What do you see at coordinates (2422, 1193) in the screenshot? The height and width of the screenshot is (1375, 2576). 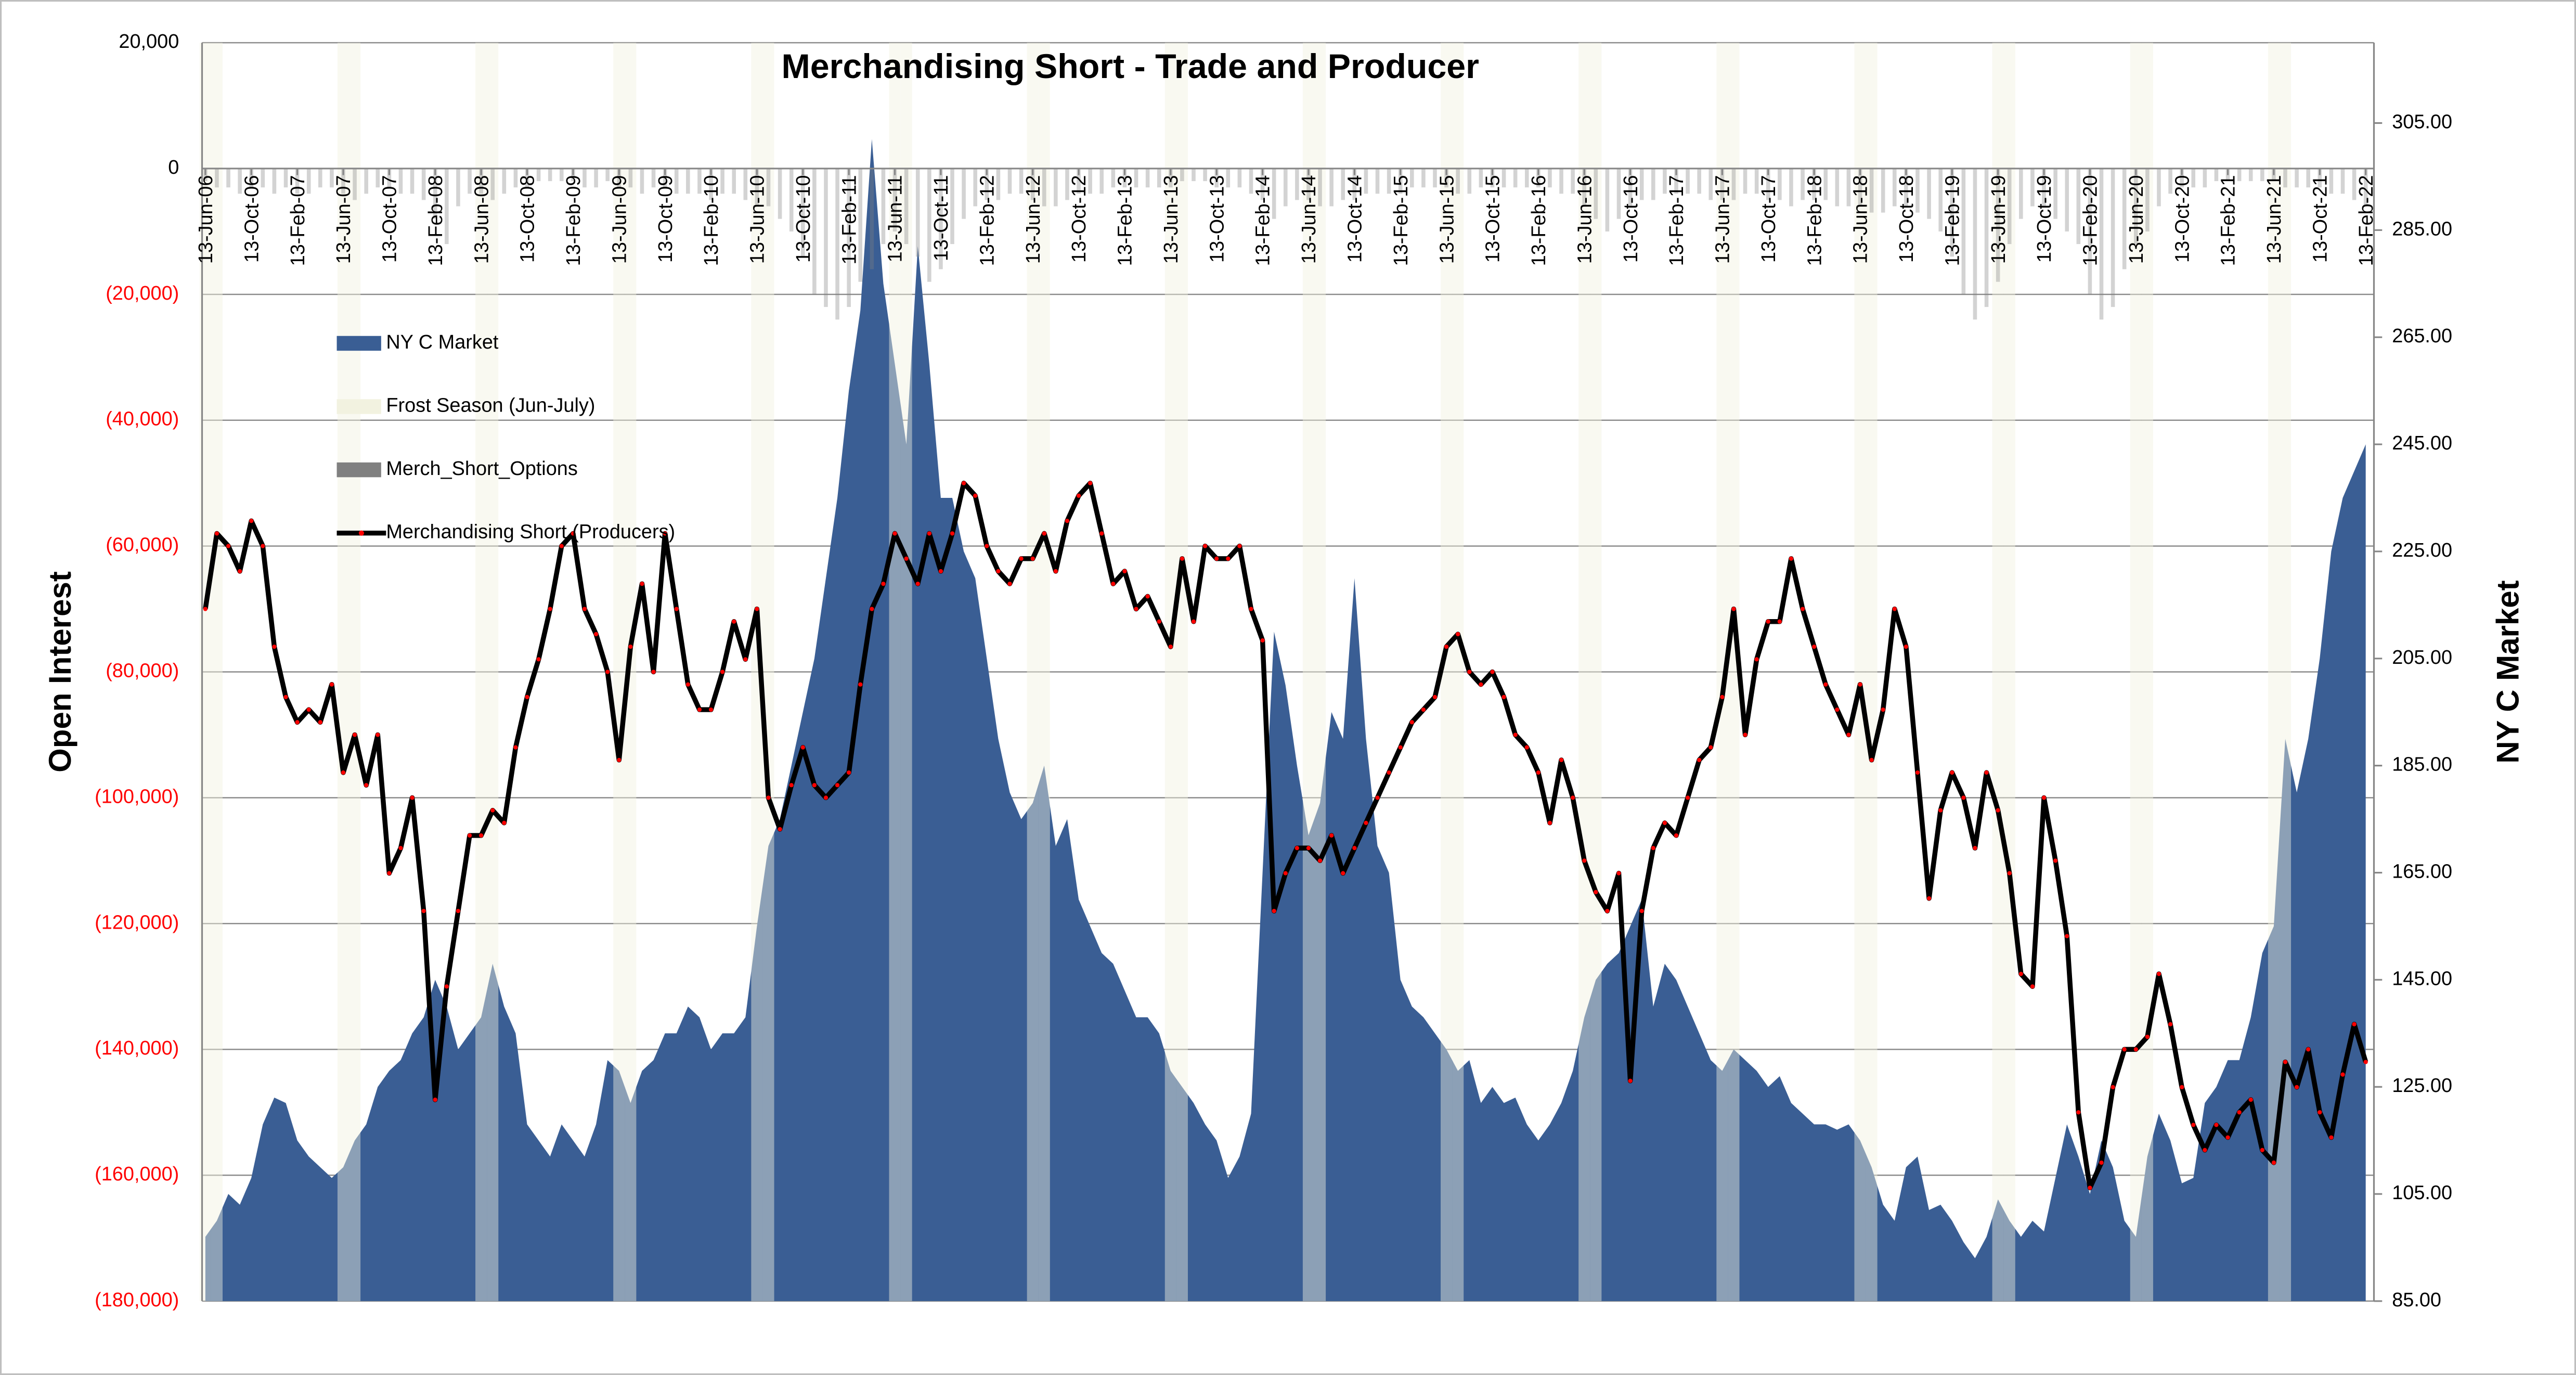 I see `y2-tick-label: 105.00` at bounding box center [2422, 1193].